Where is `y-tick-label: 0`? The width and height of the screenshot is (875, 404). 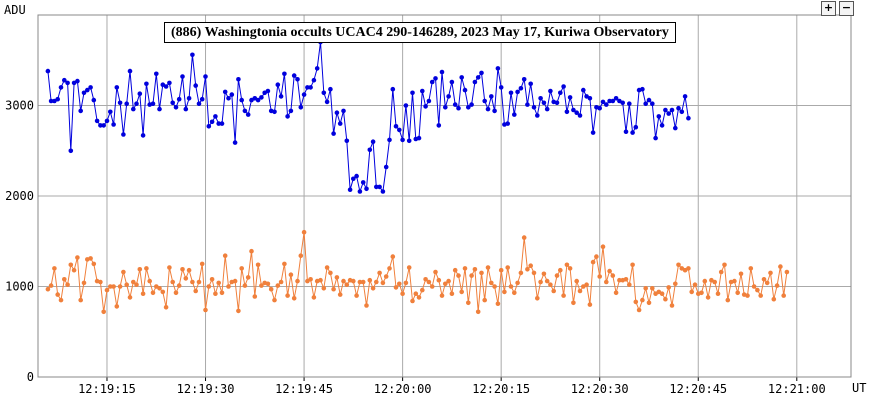
y-tick-label: 0 is located at coordinates (30, 377).